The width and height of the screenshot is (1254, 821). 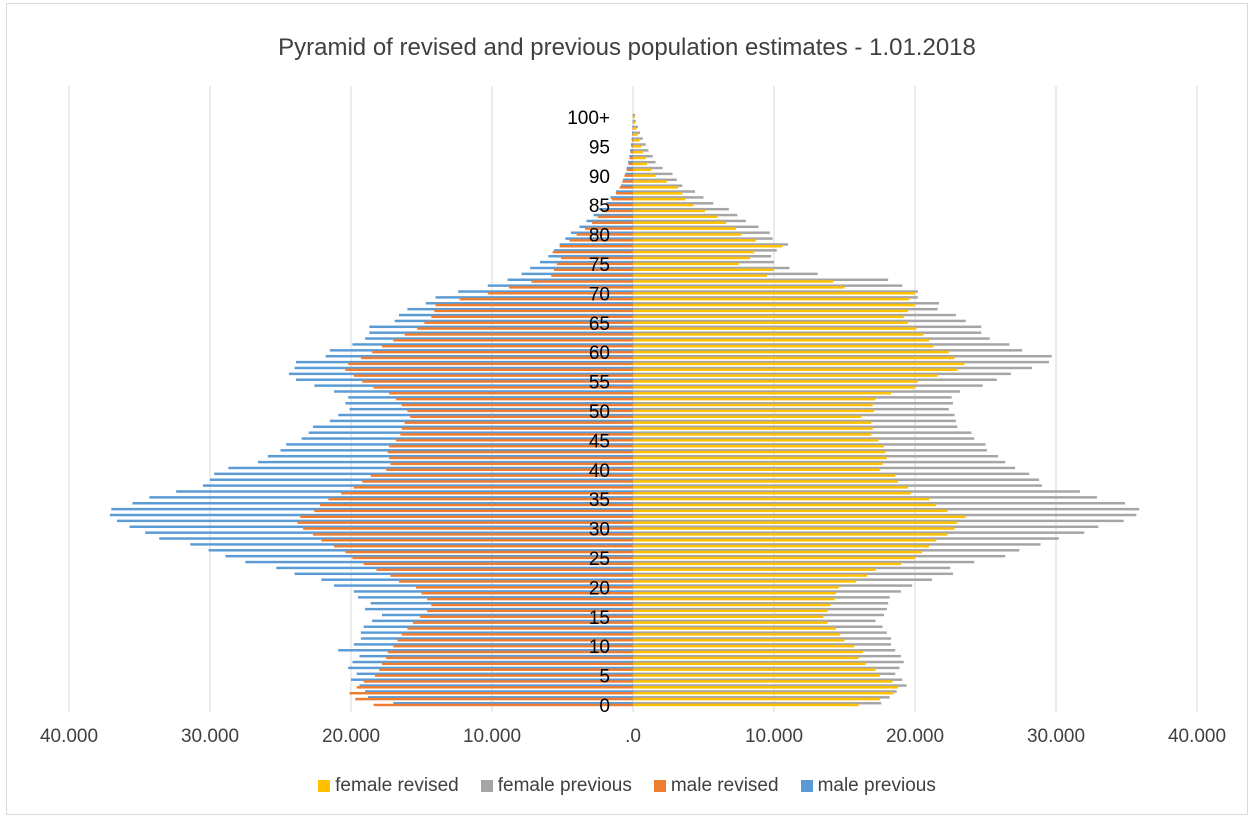 What do you see at coordinates (716, 786) in the screenshot?
I see `legend-item: male revised` at bounding box center [716, 786].